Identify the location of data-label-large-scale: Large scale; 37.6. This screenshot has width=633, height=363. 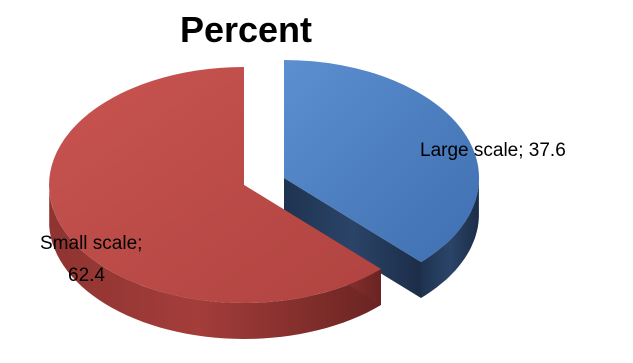
(493, 150).